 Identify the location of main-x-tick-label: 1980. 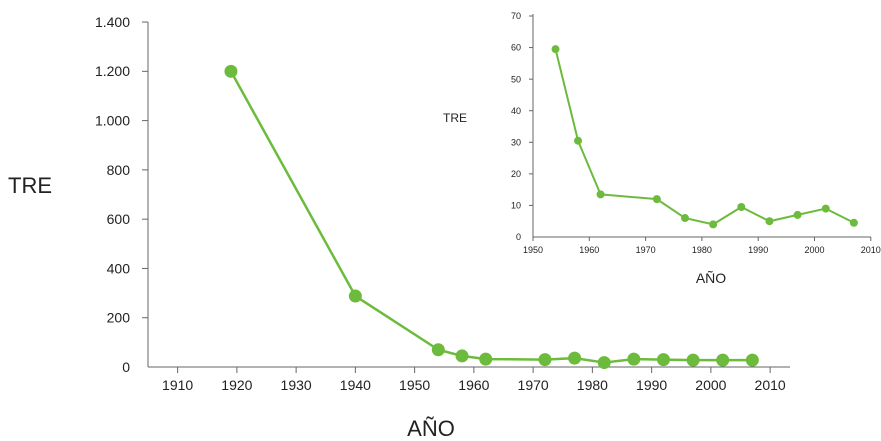
(592, 385).